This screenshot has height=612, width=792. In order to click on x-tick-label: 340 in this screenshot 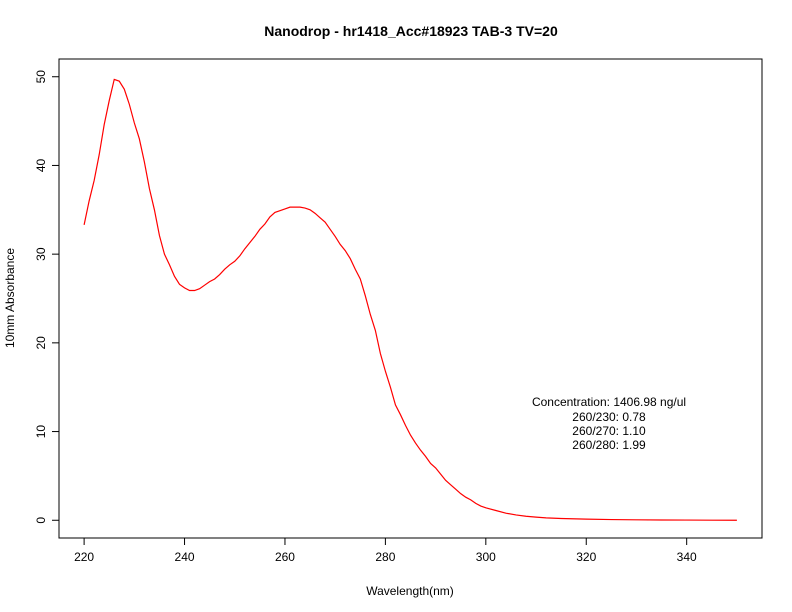, I will do `click(687, 557)`.